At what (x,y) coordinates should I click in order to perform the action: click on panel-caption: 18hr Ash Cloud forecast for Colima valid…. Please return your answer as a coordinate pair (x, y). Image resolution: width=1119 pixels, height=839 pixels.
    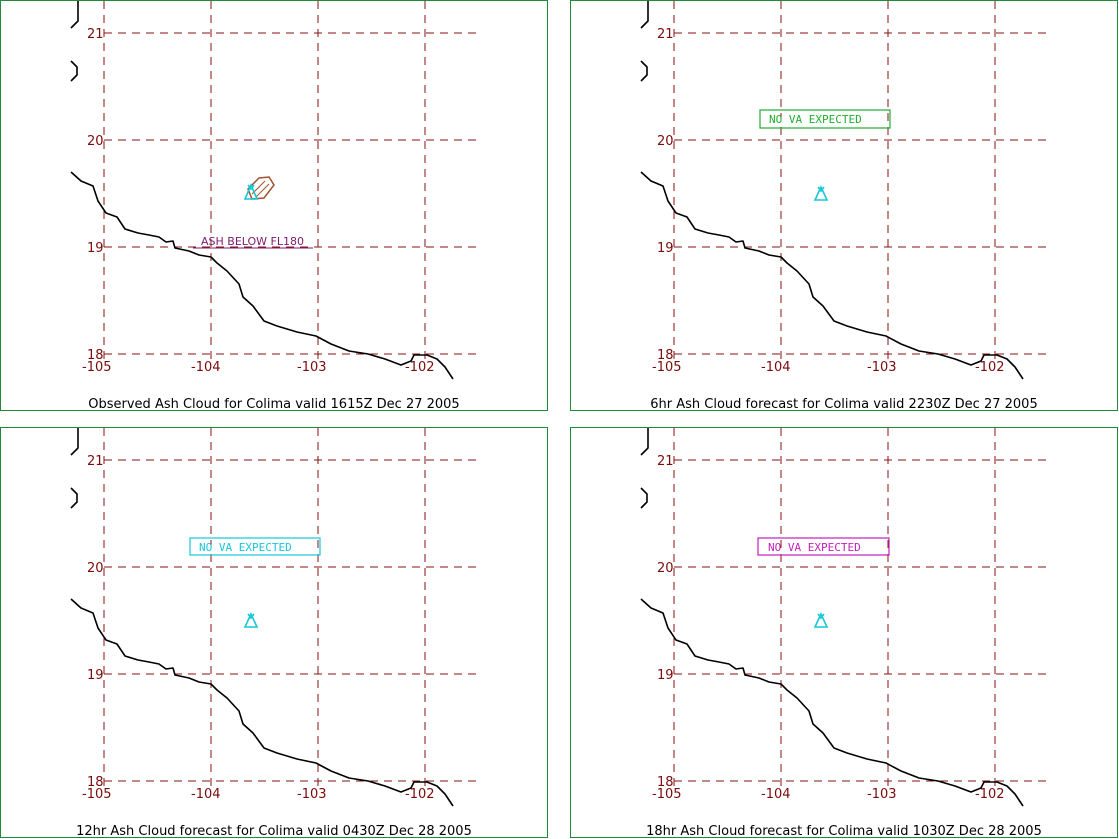
    Looking at the image, I should click on (844, 831).